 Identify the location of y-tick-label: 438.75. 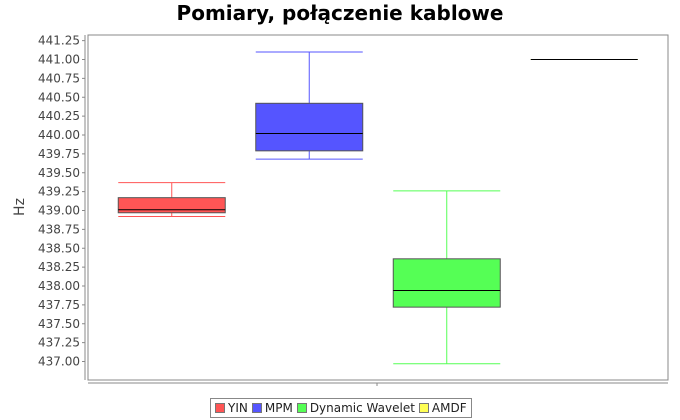
(59, 229).